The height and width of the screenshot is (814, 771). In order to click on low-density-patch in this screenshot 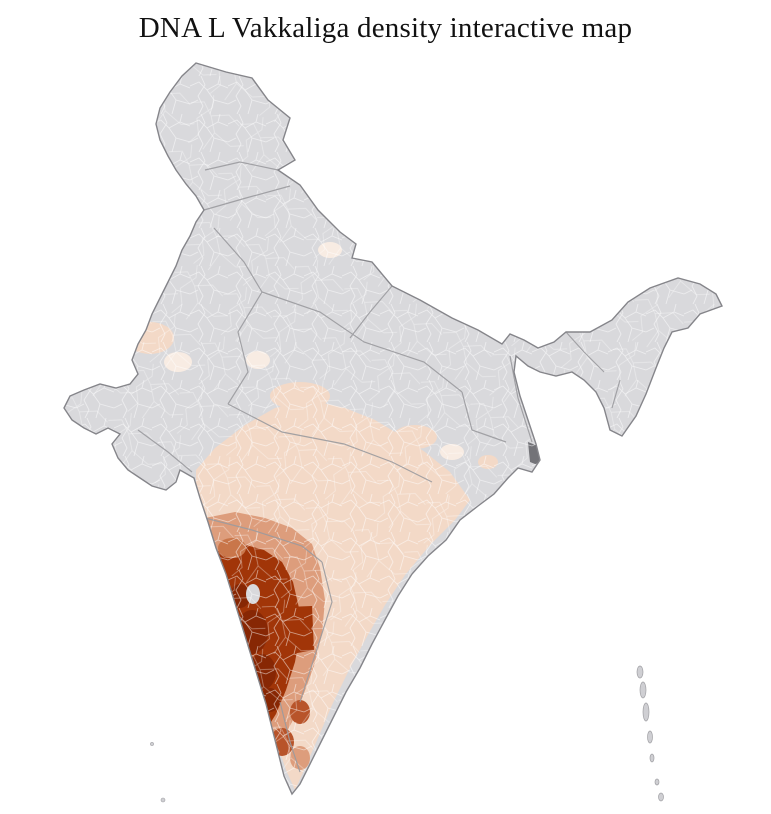, I will do `click(698, 327)`.